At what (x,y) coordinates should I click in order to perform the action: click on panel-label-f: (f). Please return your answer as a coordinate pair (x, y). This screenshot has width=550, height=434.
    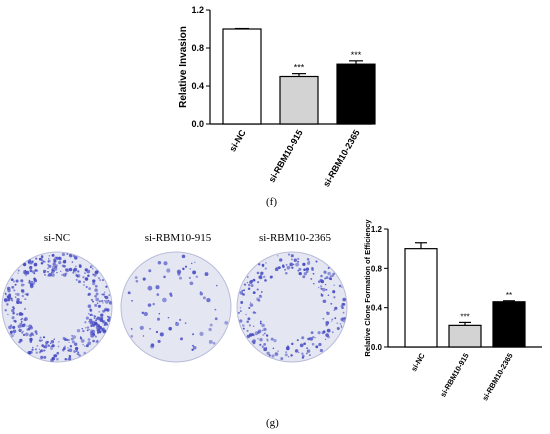
    Looking at the image, I should click on (271, 202).